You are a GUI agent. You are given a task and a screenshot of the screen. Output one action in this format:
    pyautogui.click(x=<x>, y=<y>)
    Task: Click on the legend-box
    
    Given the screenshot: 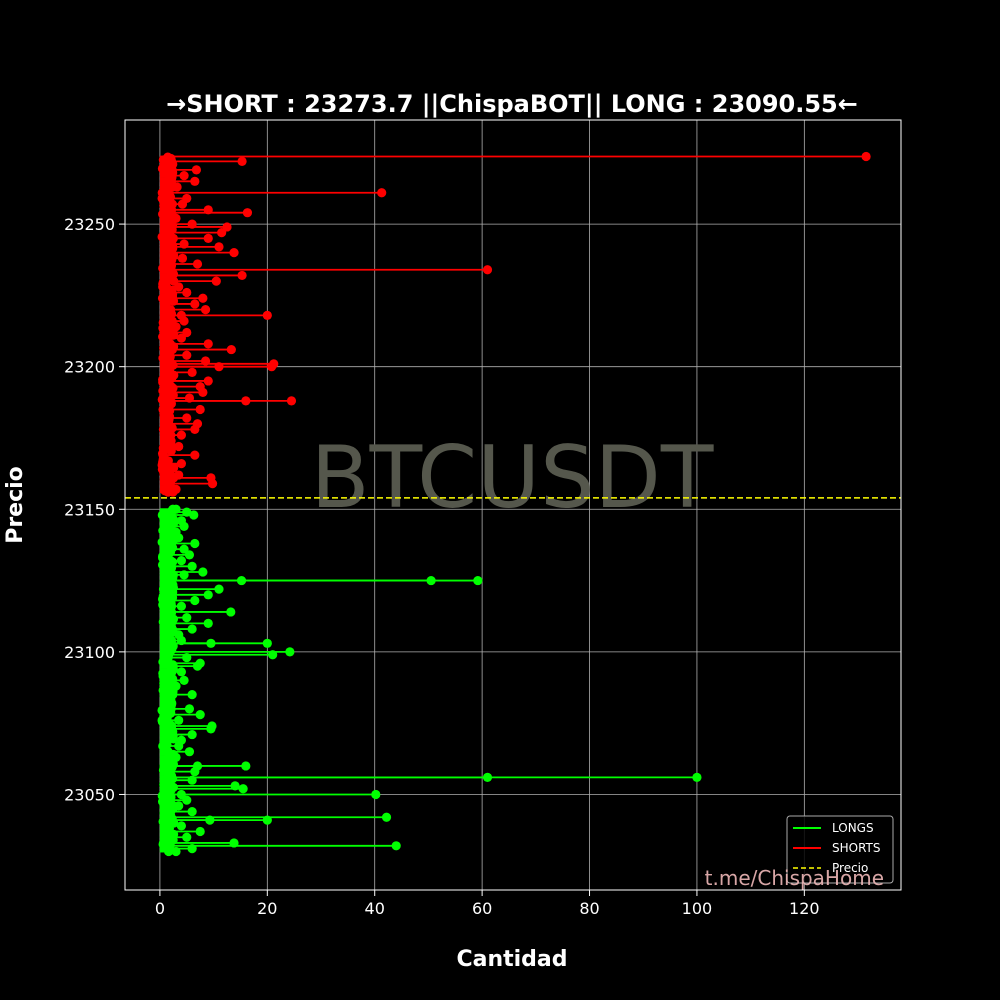 What is the action you would take?
    pyautogui.click(x=840, y=849)
    